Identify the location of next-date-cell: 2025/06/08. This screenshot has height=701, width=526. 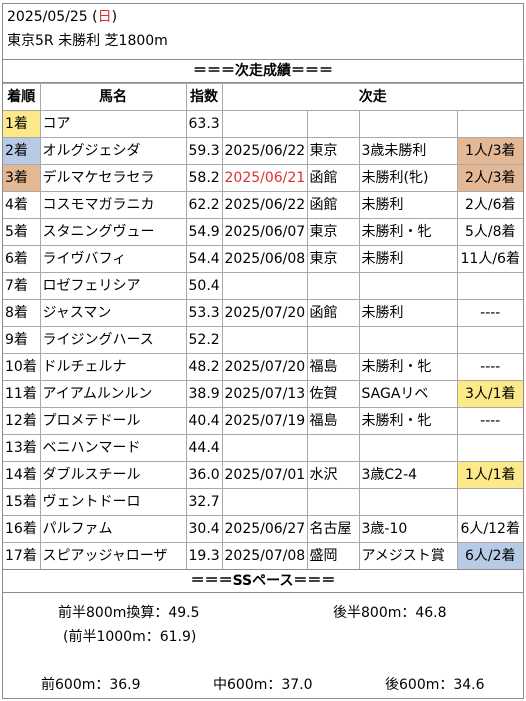
(264, 259).